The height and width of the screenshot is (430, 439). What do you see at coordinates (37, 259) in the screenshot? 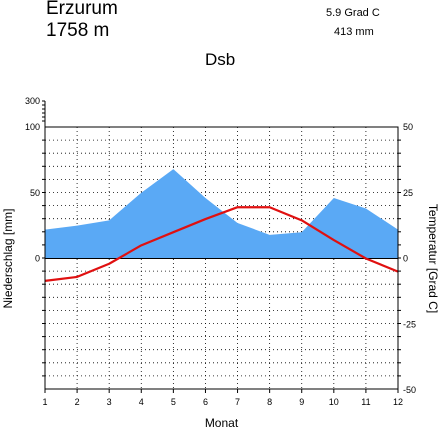
I see `left-tick-label: 0` at bounding box center [37, 259].